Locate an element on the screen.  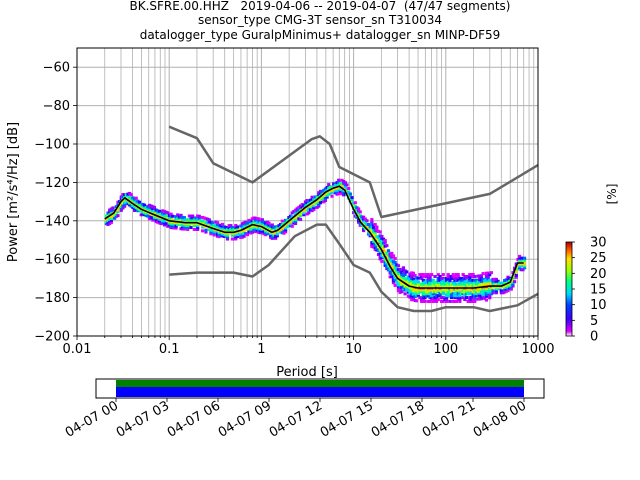
time-tick-label: 04-07 12 is located at coordinates (296, 419).